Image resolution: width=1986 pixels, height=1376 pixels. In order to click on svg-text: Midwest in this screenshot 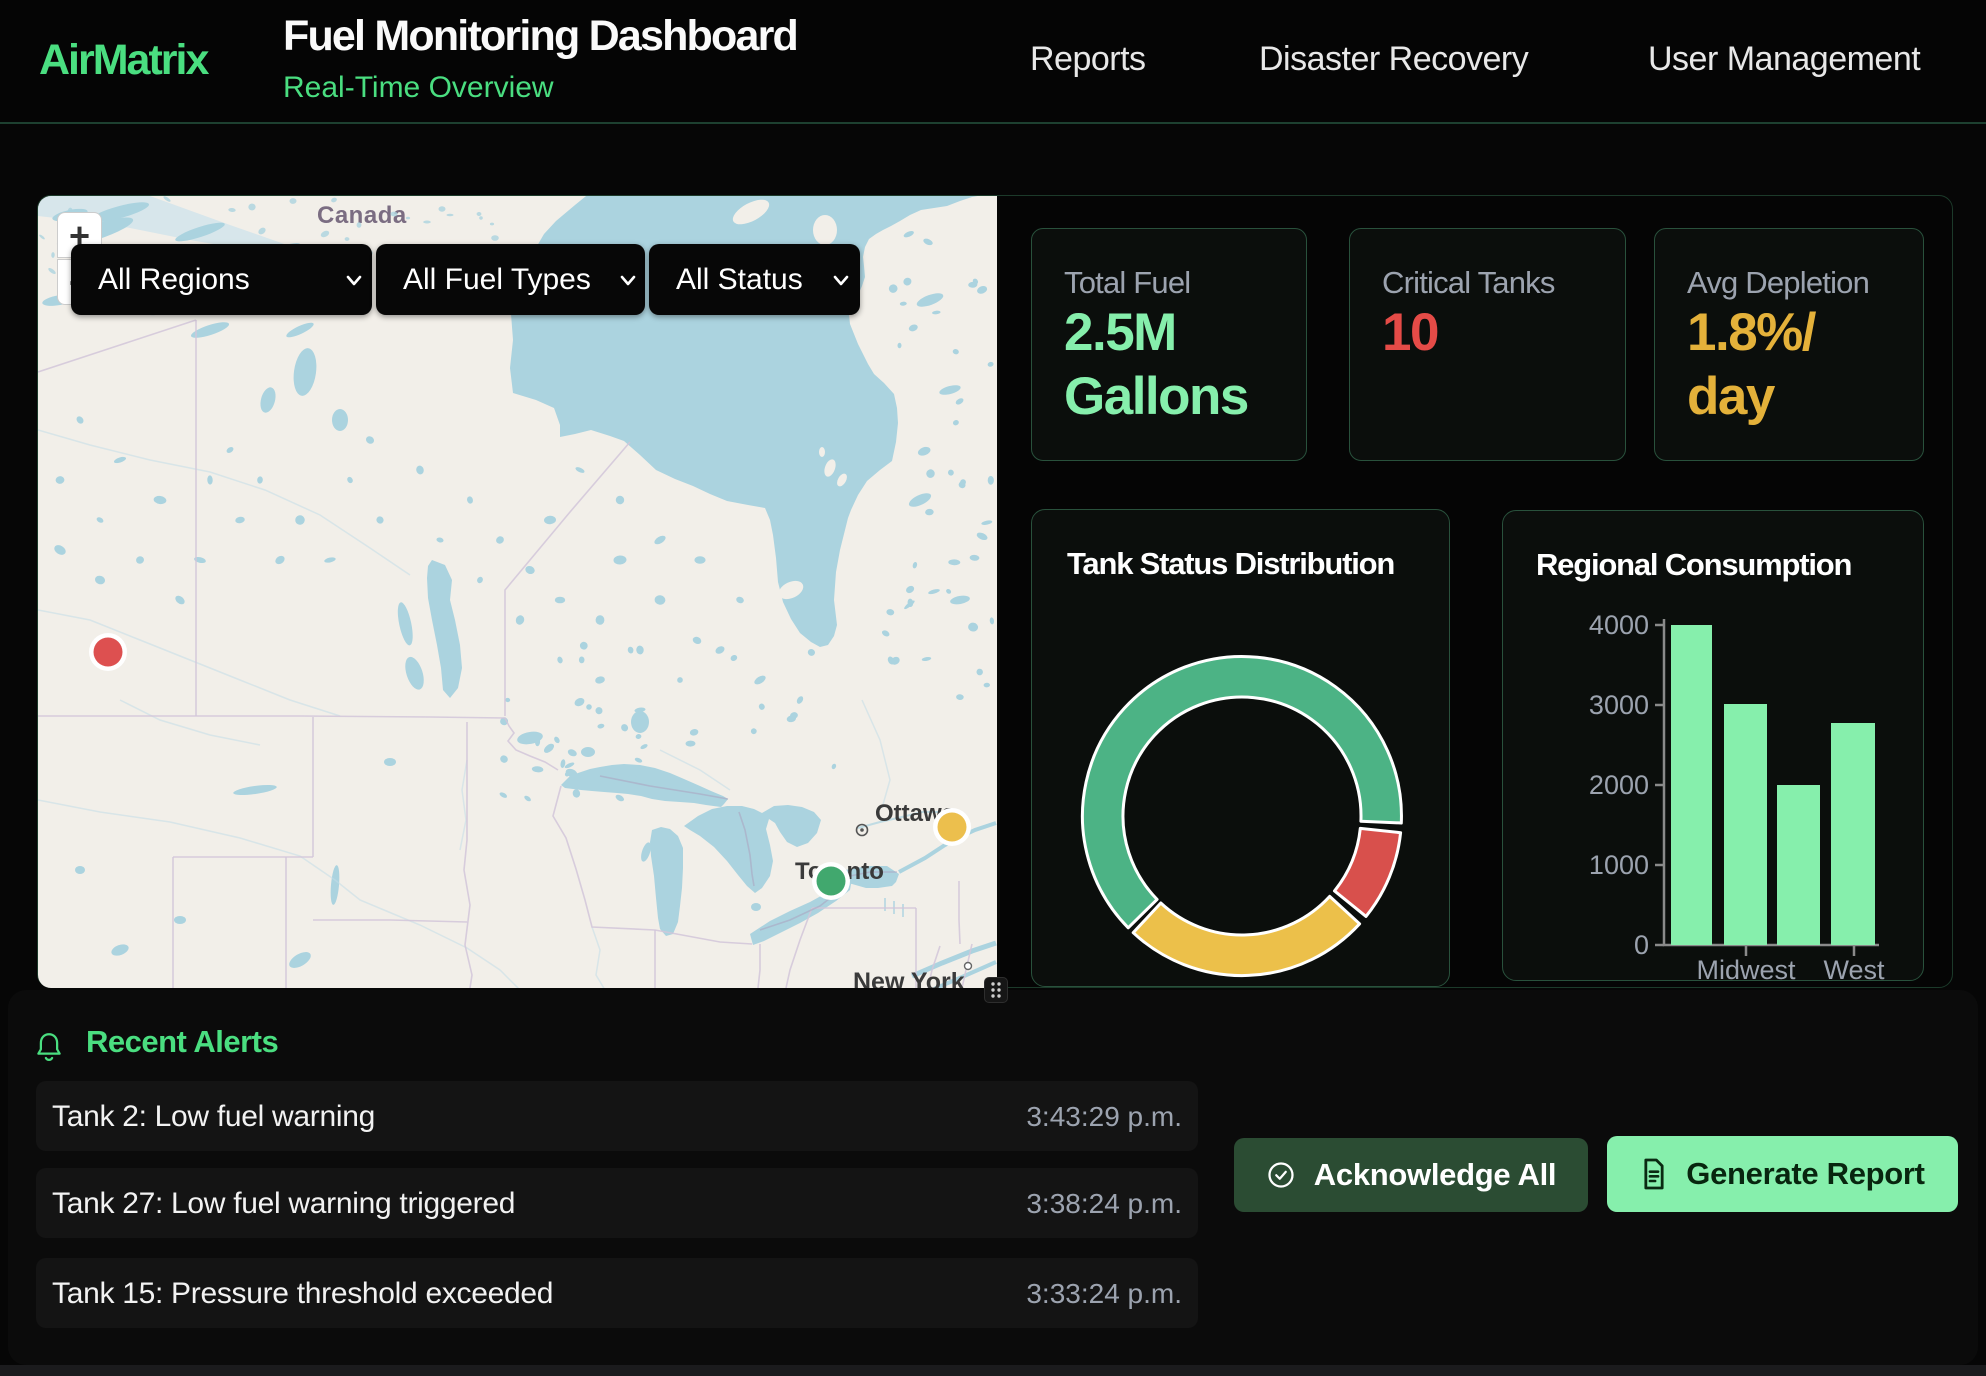, I will do `click(1746, 970)`.